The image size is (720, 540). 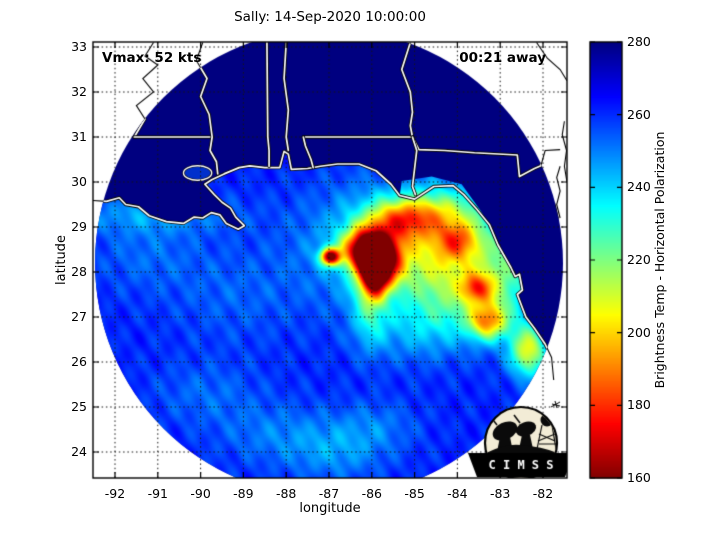 What do you see at coordinates (79, 271) in the screenshot?
I see `y-tick-label: 28` at bounding box center [79, 271].